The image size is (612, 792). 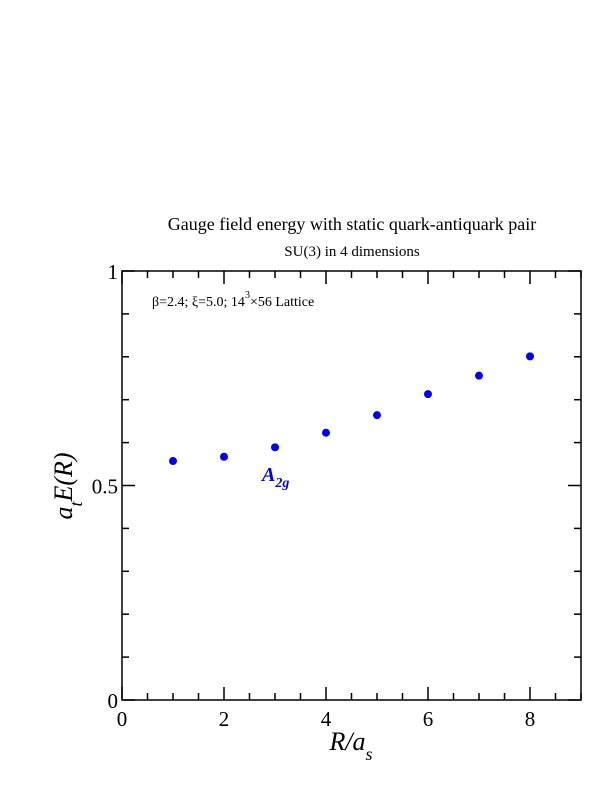 I want to click on data-series-a2g, so click(x=351, y=409).